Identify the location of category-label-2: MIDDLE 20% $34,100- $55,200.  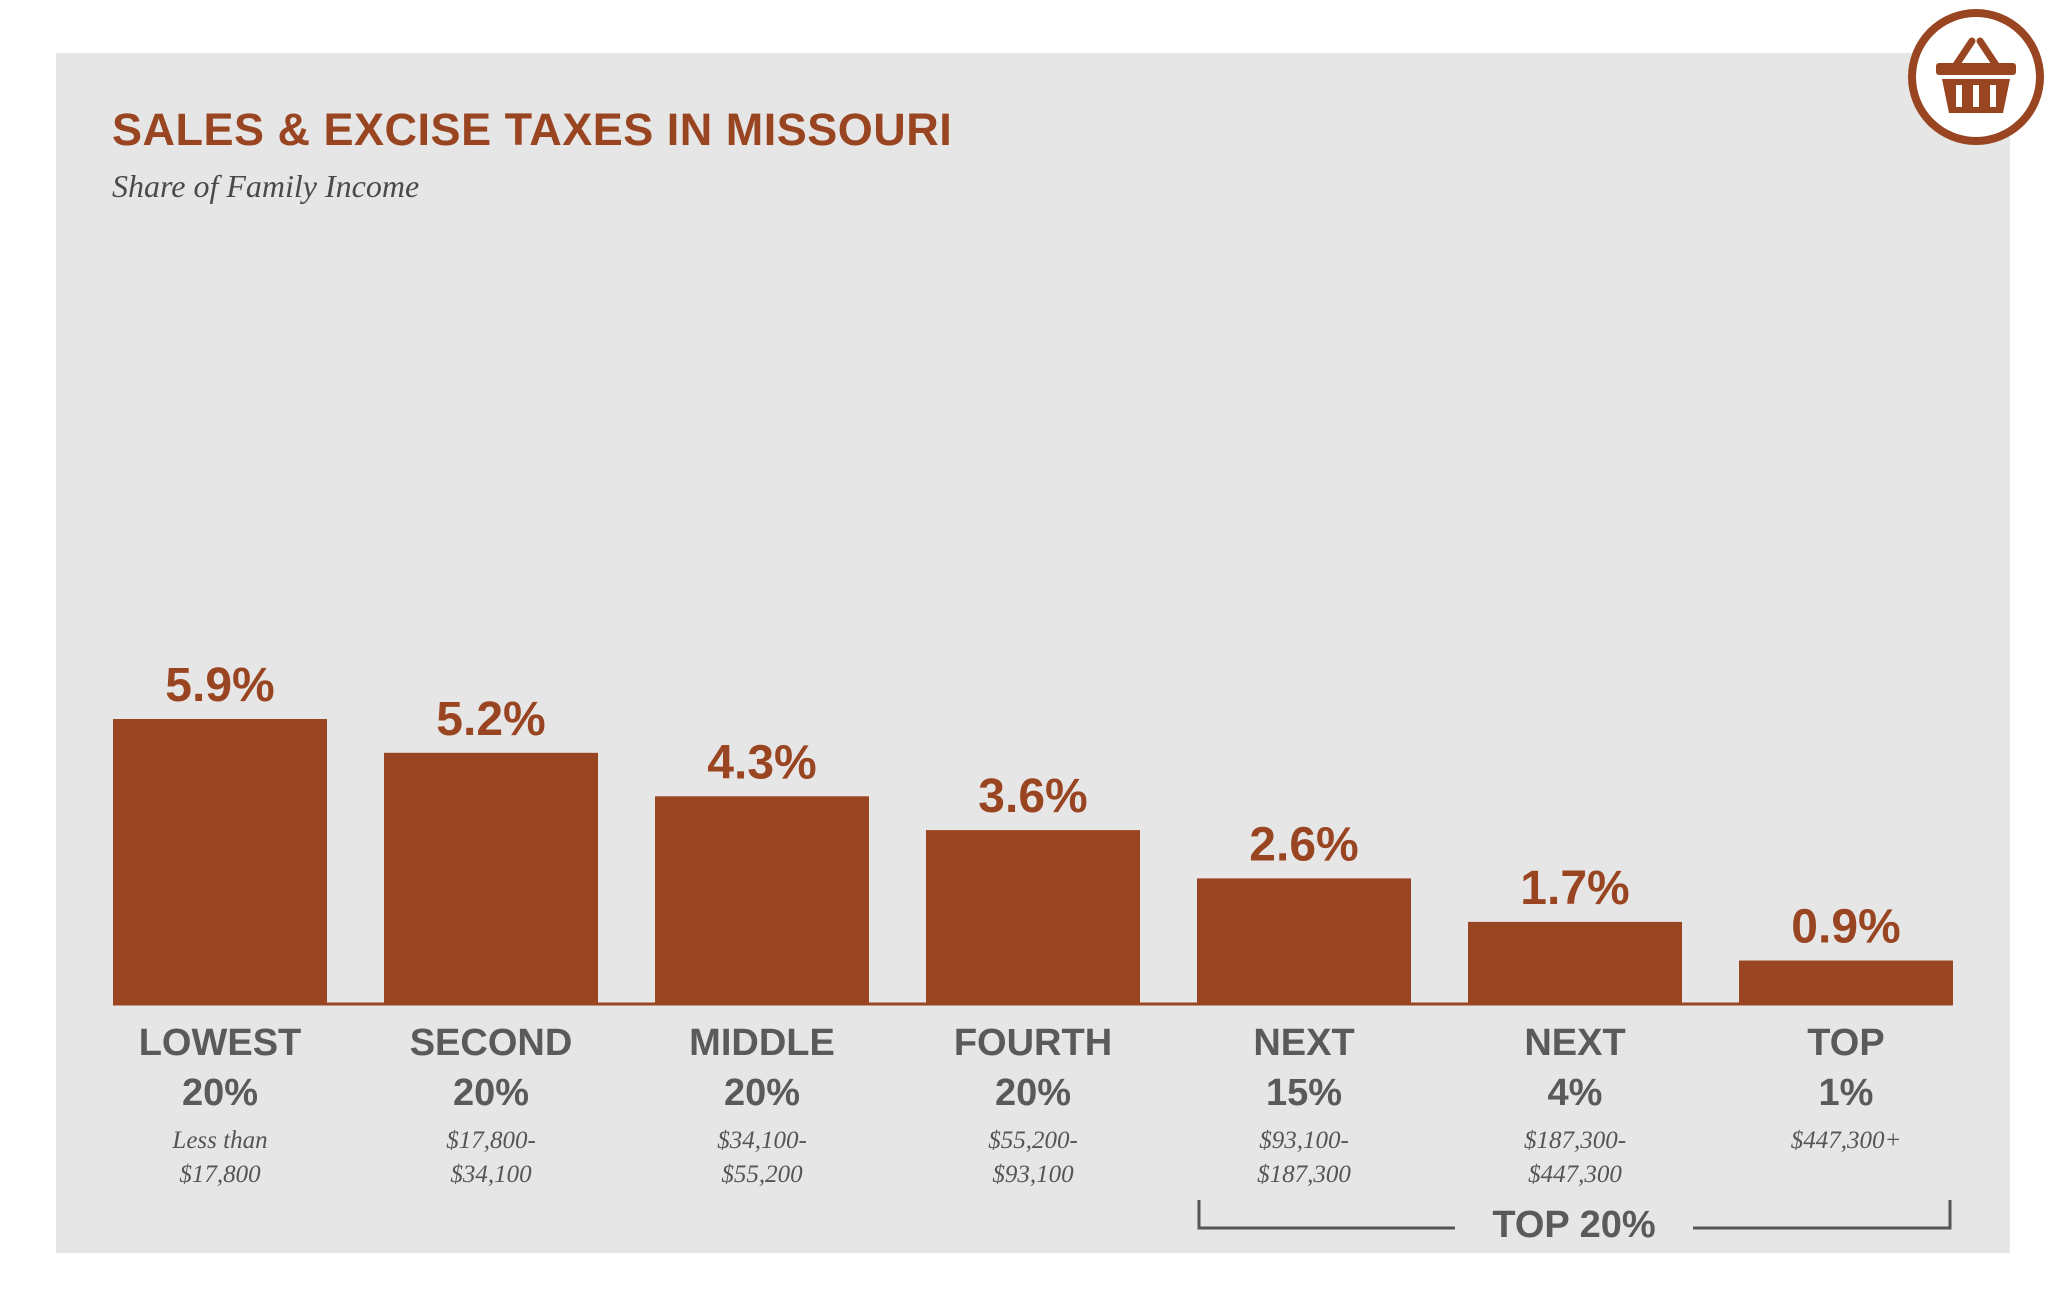
(762, 1105).